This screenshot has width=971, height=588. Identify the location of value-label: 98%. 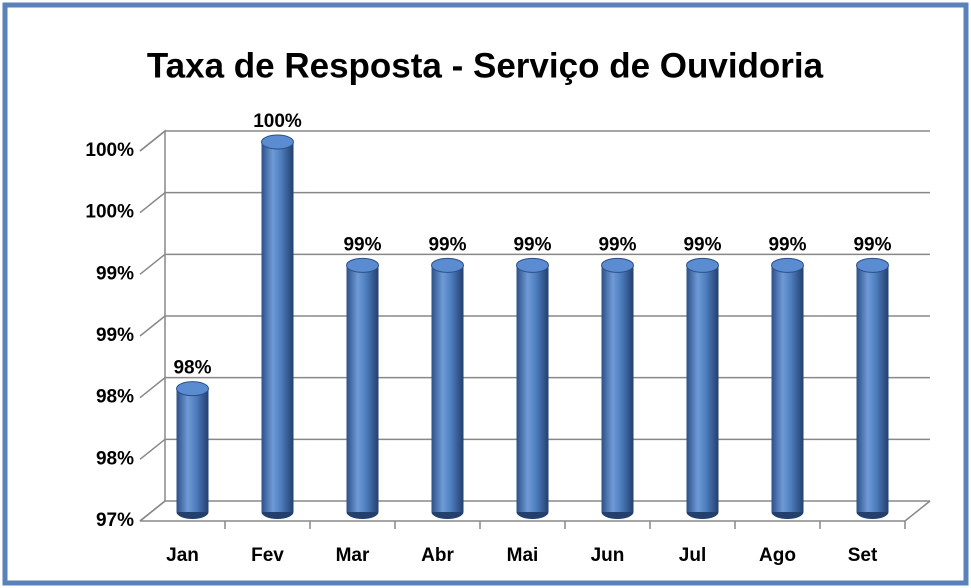
(192, 368).